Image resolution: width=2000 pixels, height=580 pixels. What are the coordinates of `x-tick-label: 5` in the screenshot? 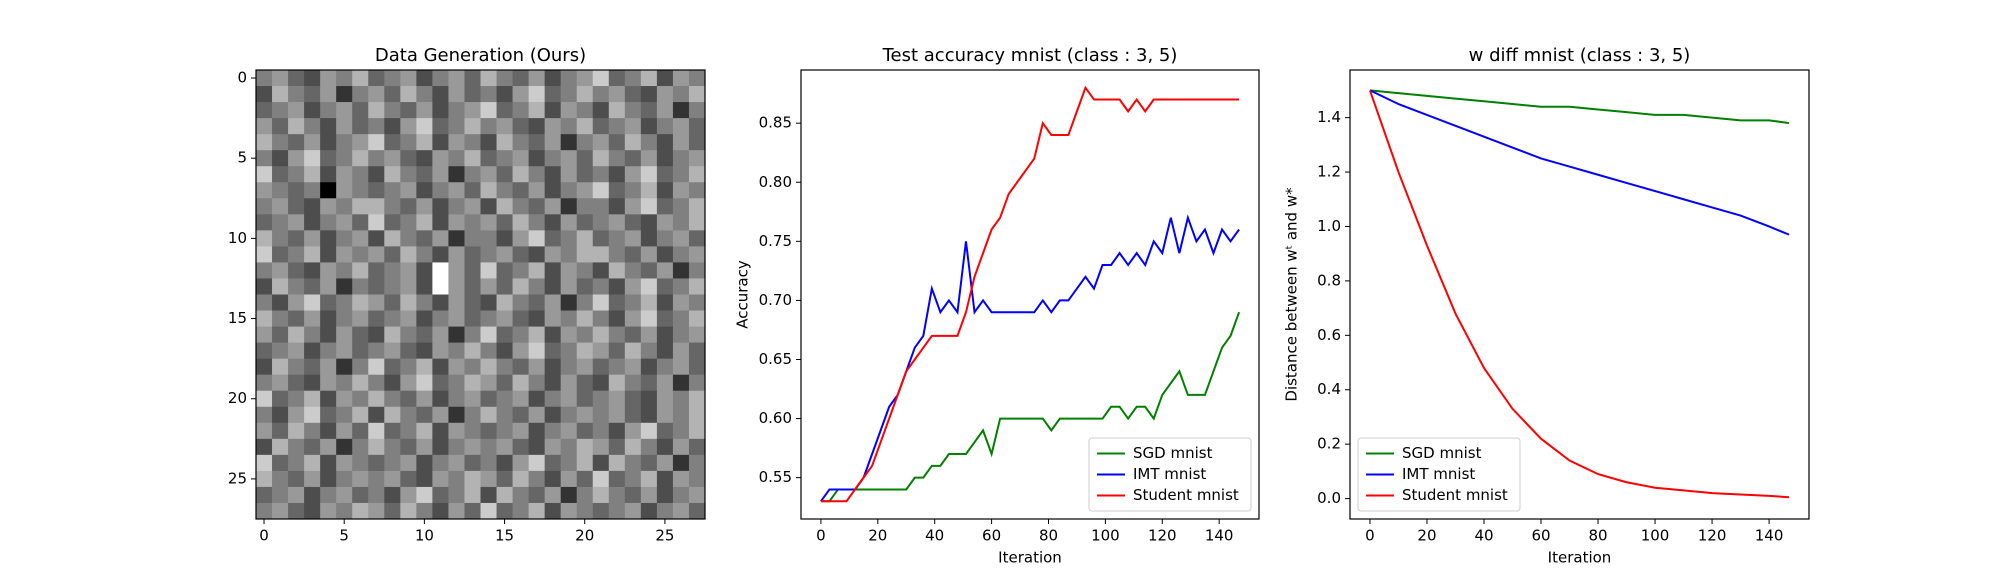 It's located at (344, 536).